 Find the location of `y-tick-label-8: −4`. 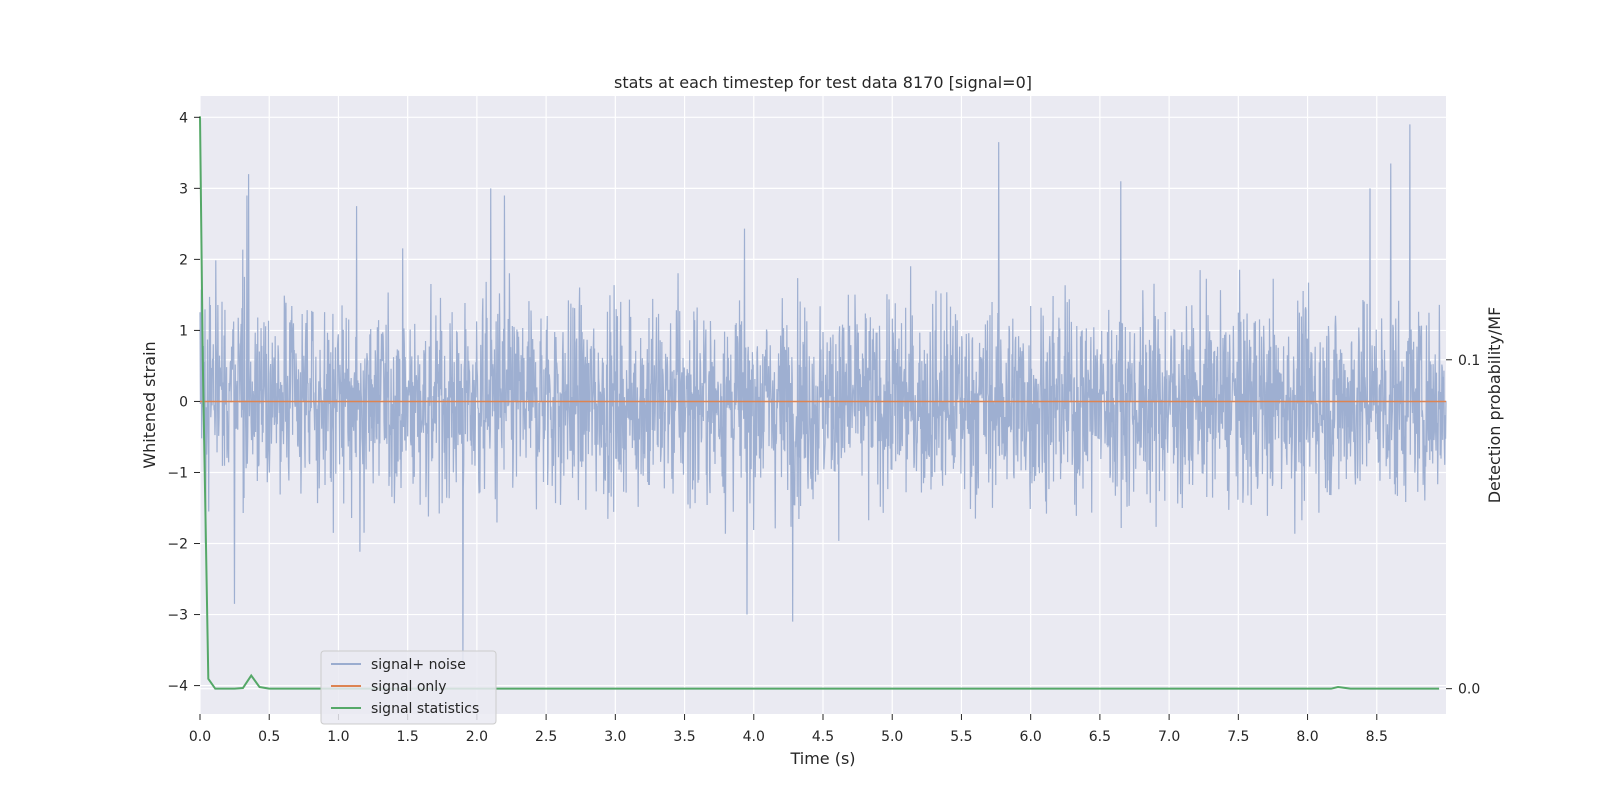

y-tick-label-8: −4 is located at coordinates (177, 687).